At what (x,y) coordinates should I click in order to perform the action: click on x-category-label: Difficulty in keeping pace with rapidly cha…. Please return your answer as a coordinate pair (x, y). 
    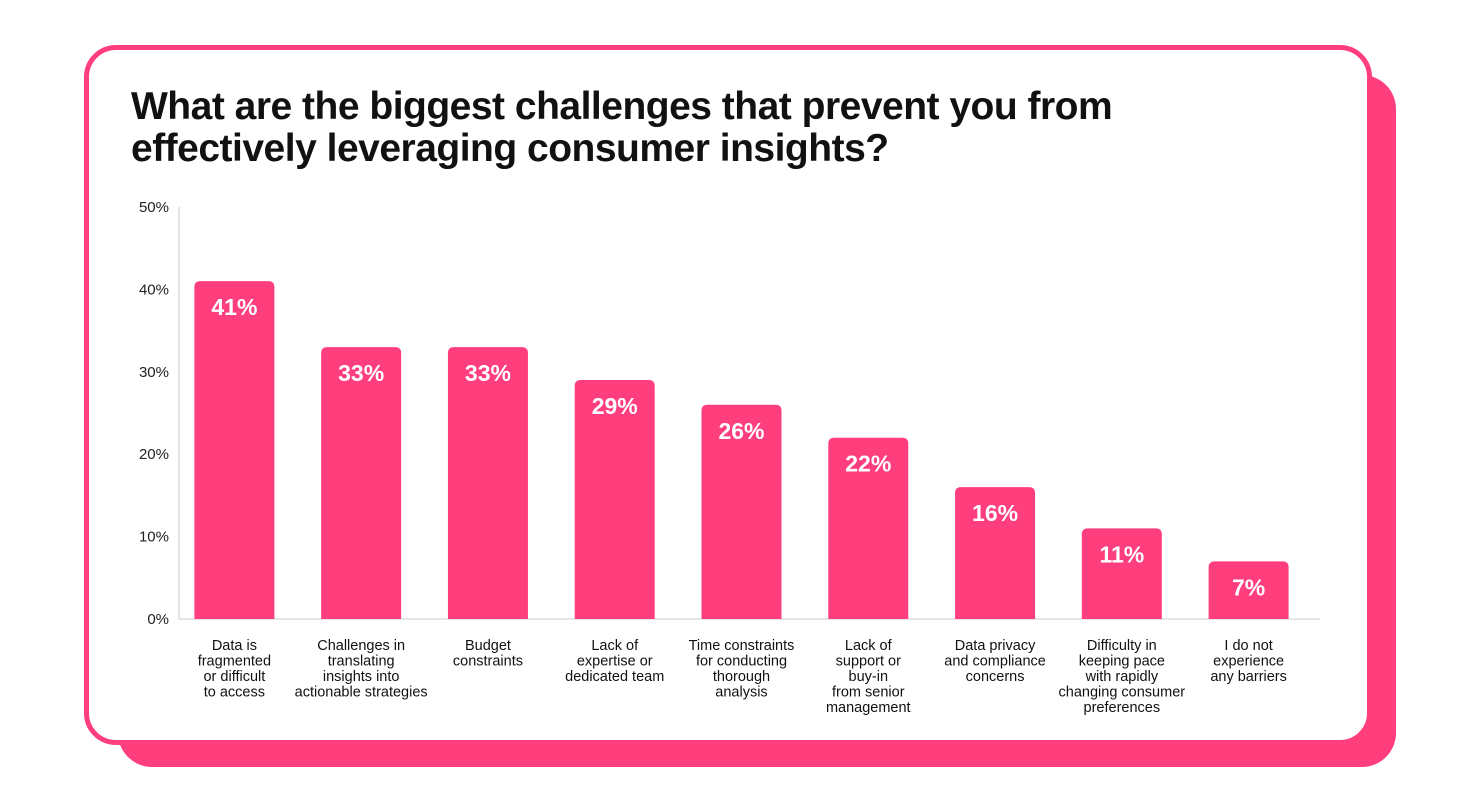
    Looking at the image, I should click on (1122, 677).